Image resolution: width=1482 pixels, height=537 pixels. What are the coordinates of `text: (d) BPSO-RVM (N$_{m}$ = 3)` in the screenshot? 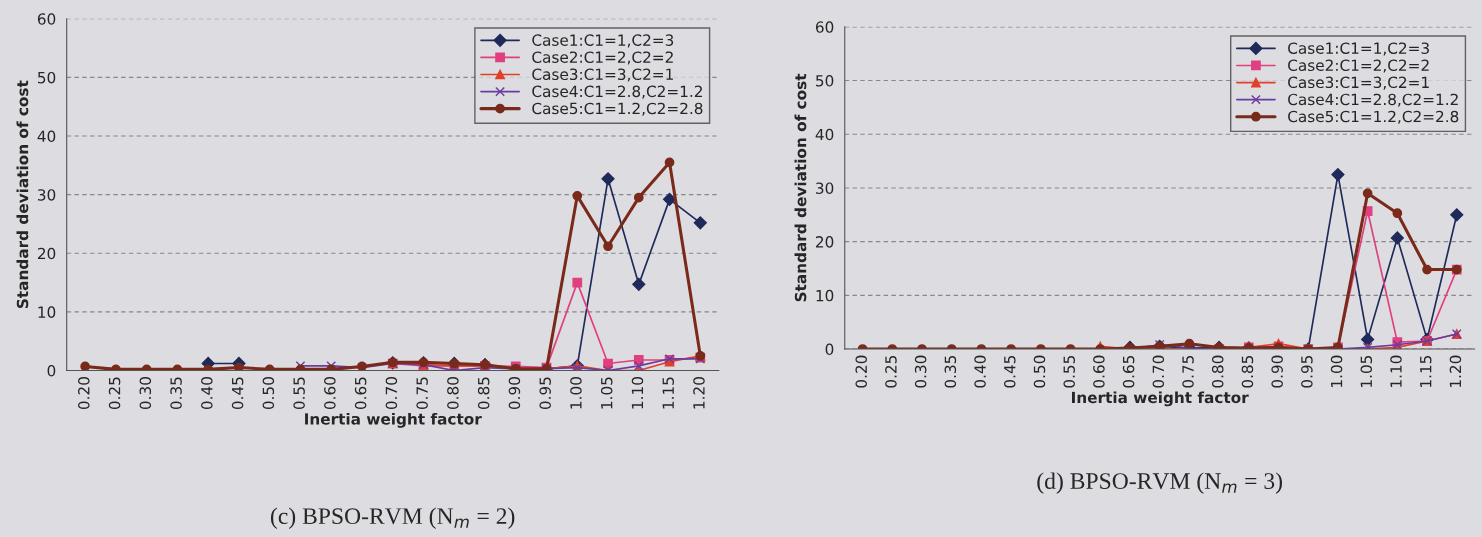 It's located at (1159, 483).